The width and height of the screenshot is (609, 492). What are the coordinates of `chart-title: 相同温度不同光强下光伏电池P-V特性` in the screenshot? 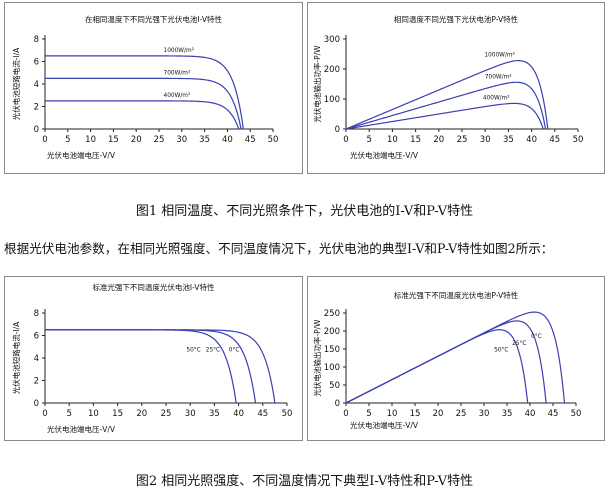 It's located at (456, 19).